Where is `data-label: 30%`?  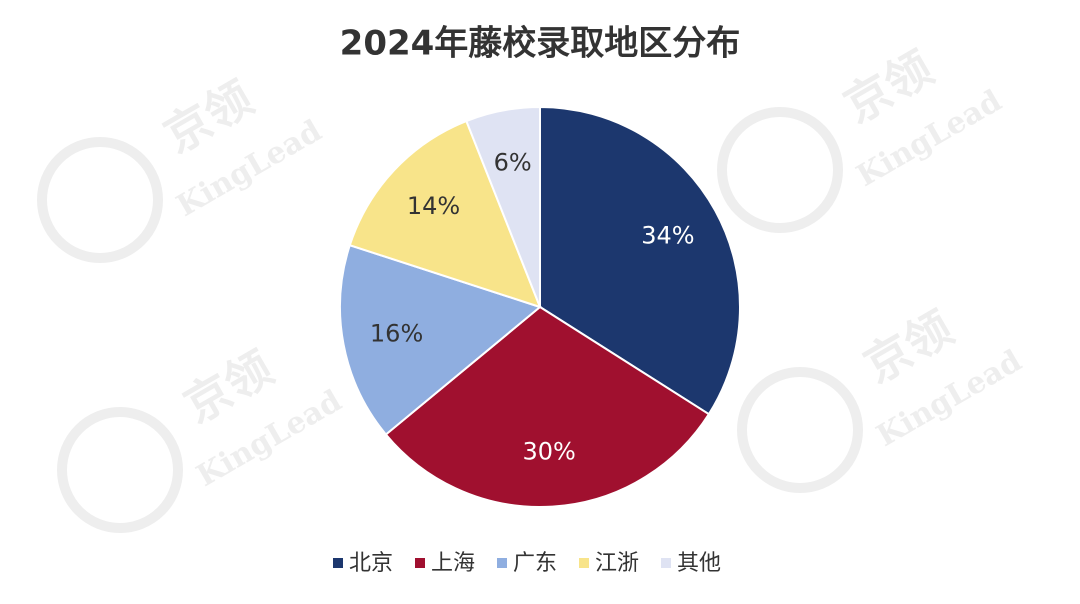
data-label: 30% is located at coordinates (548, 452).